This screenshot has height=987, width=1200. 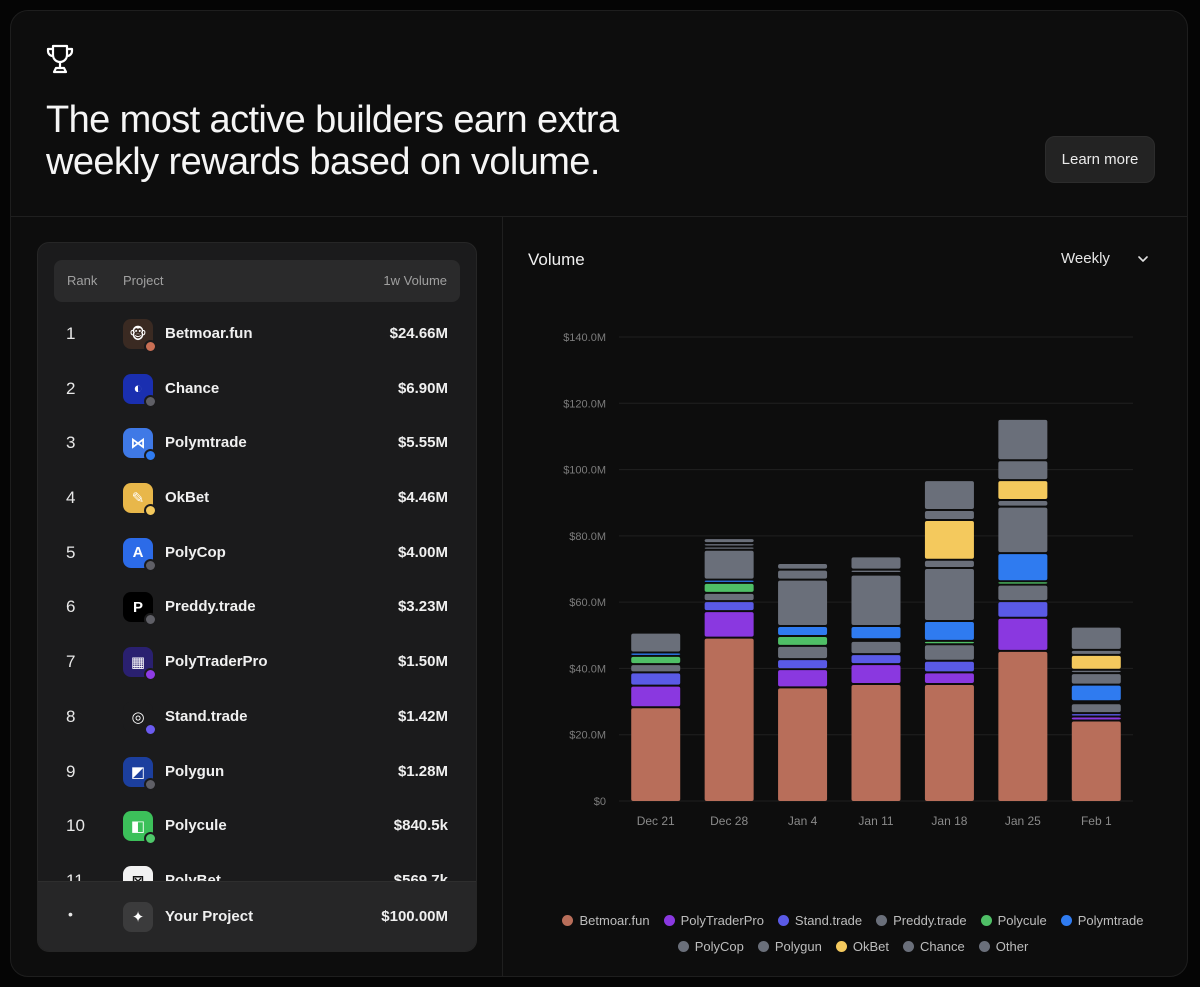 I want to click on row-volume: $4.46M, so click(x=422, y=498).